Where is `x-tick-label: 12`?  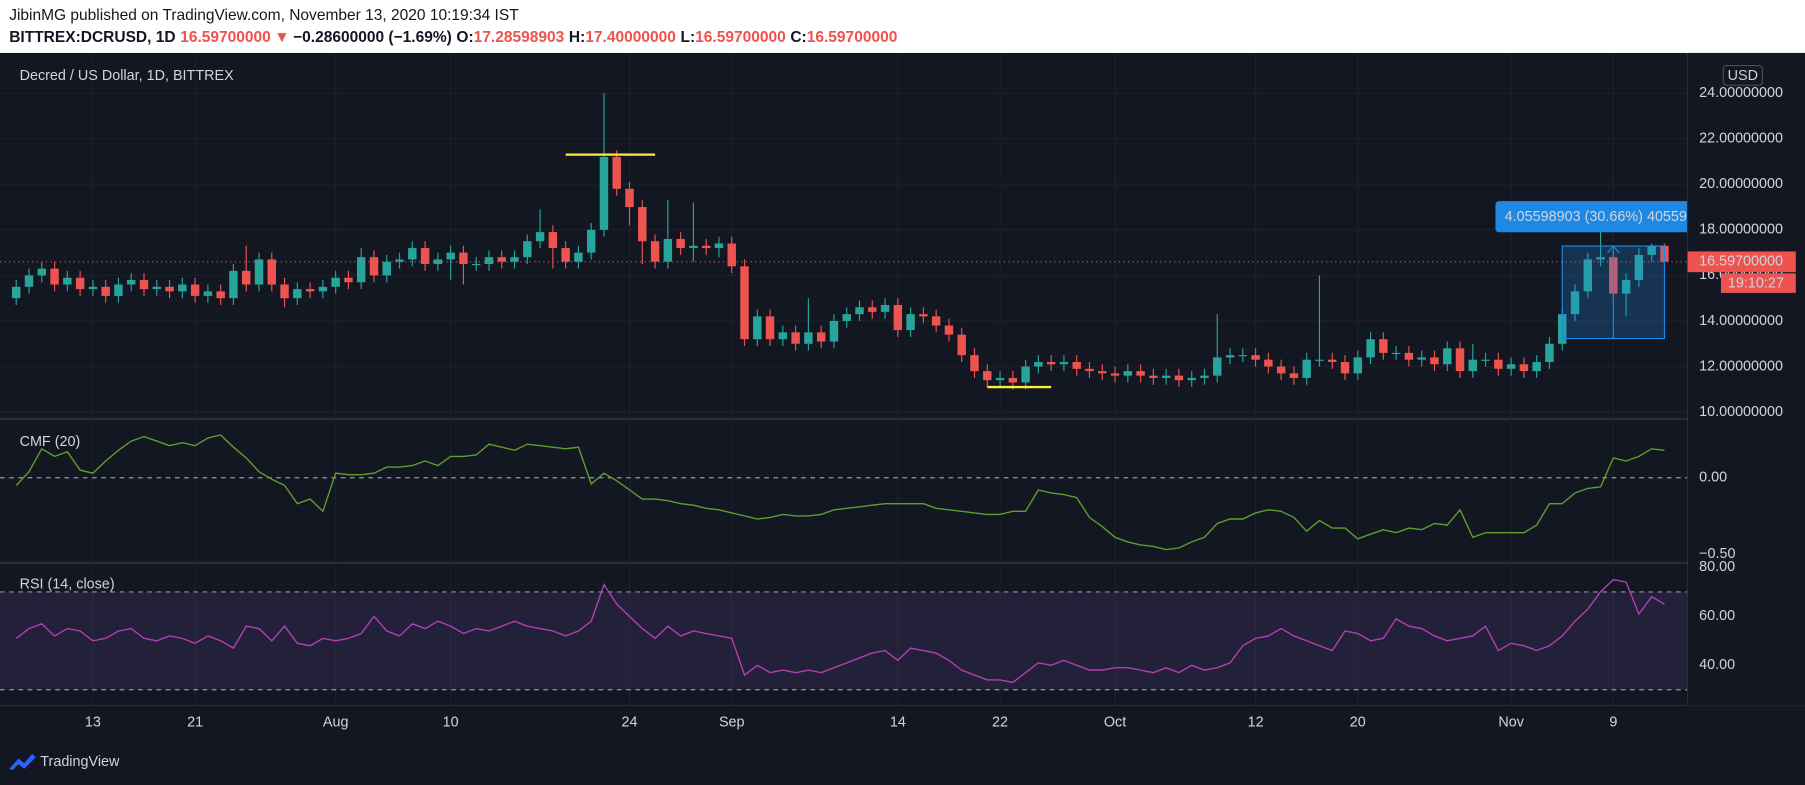 x-tick-label: 12 is located at coordinates (1256, 723).